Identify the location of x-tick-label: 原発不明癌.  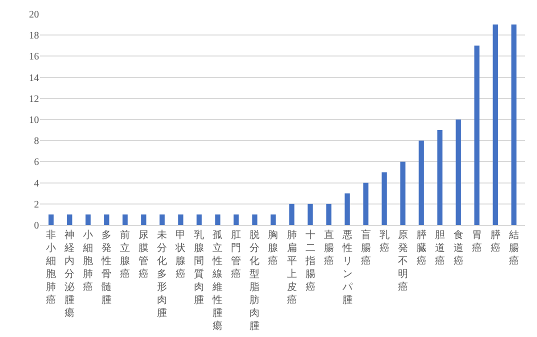
(403, 261).